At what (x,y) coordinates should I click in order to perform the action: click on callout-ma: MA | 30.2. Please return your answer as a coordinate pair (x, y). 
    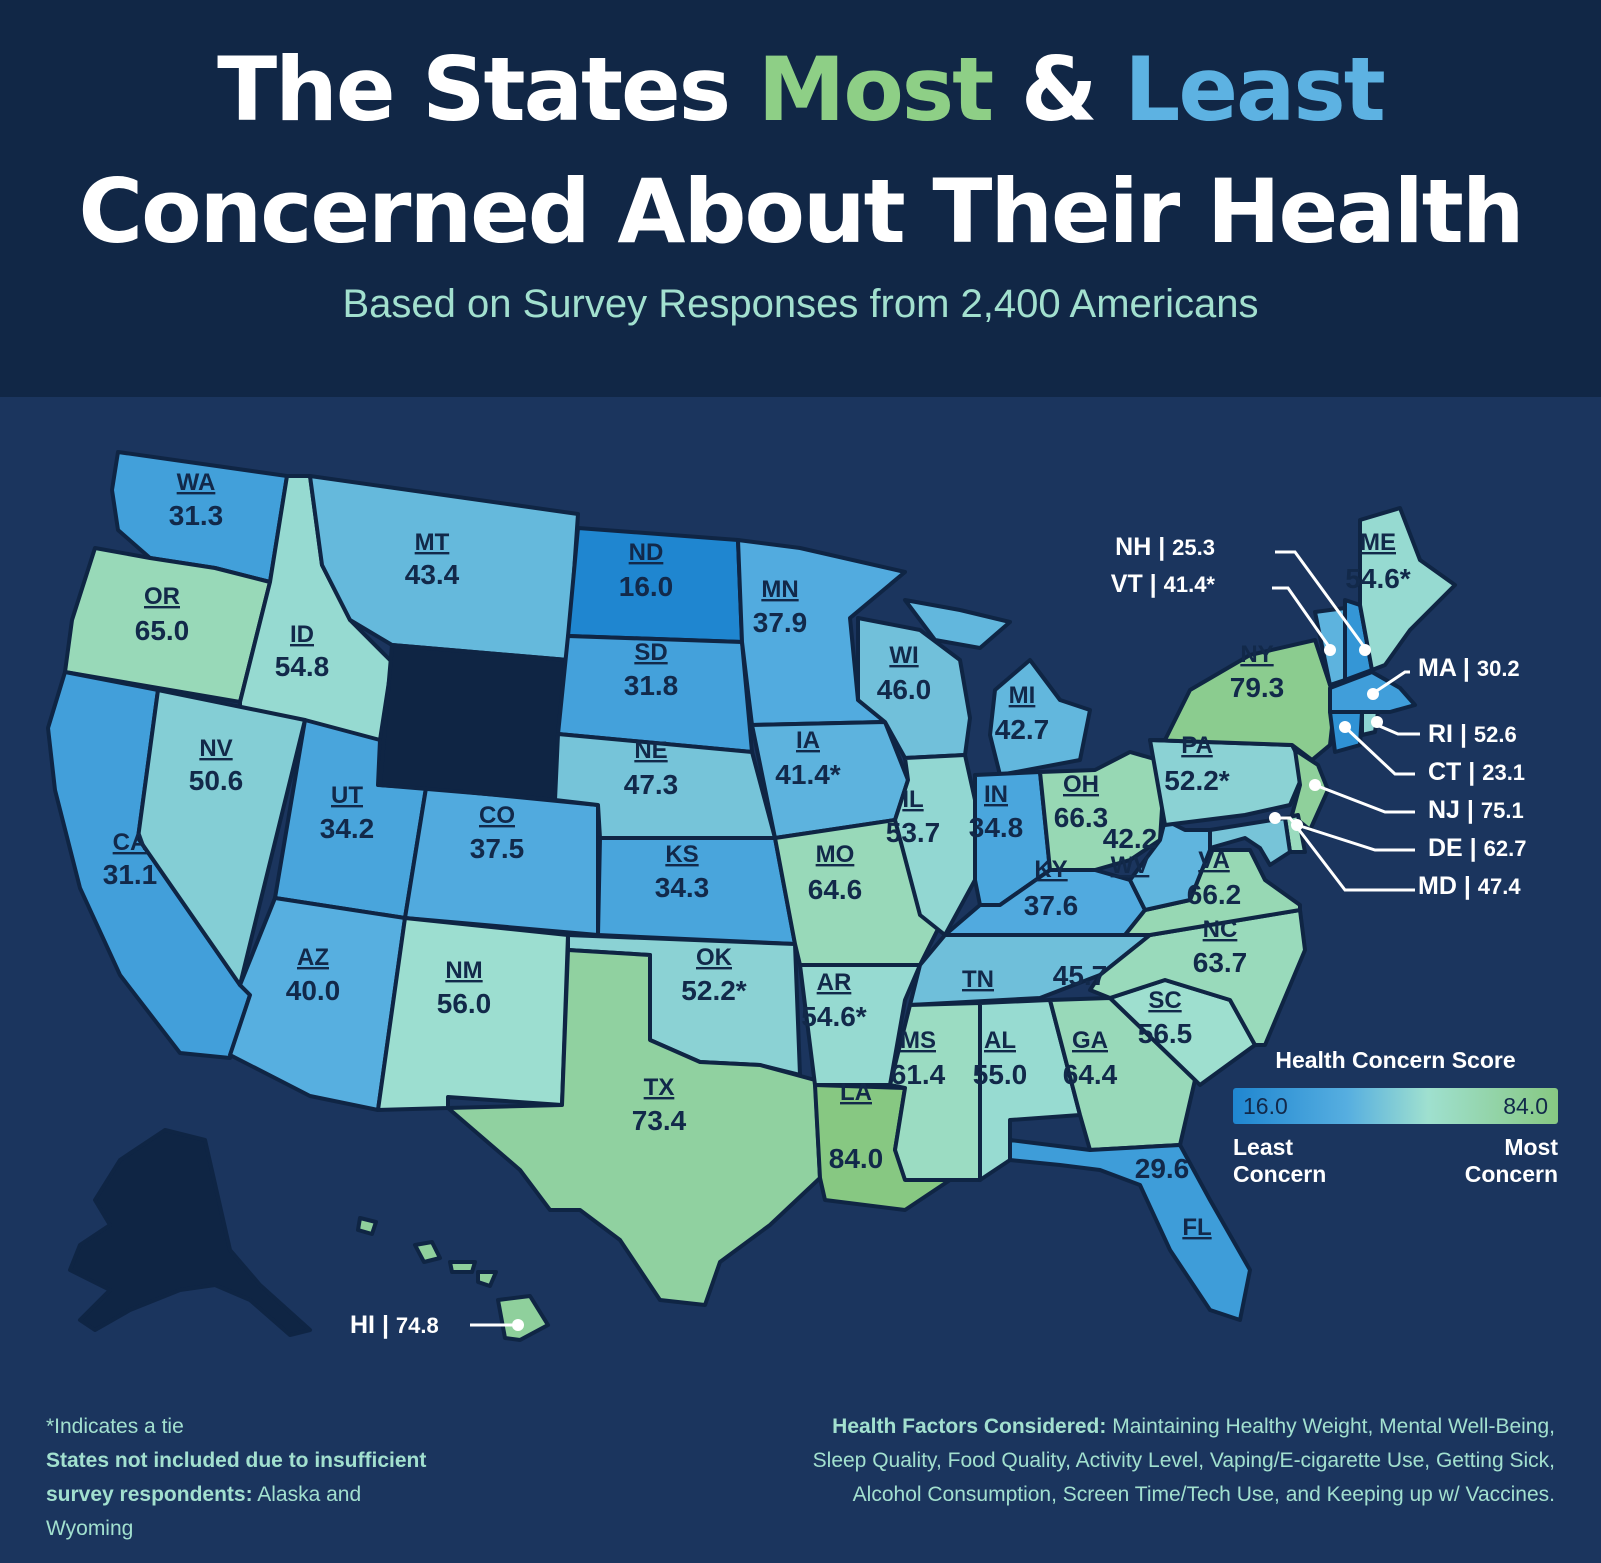
    Looking at the image, I should click on (1469, 668).